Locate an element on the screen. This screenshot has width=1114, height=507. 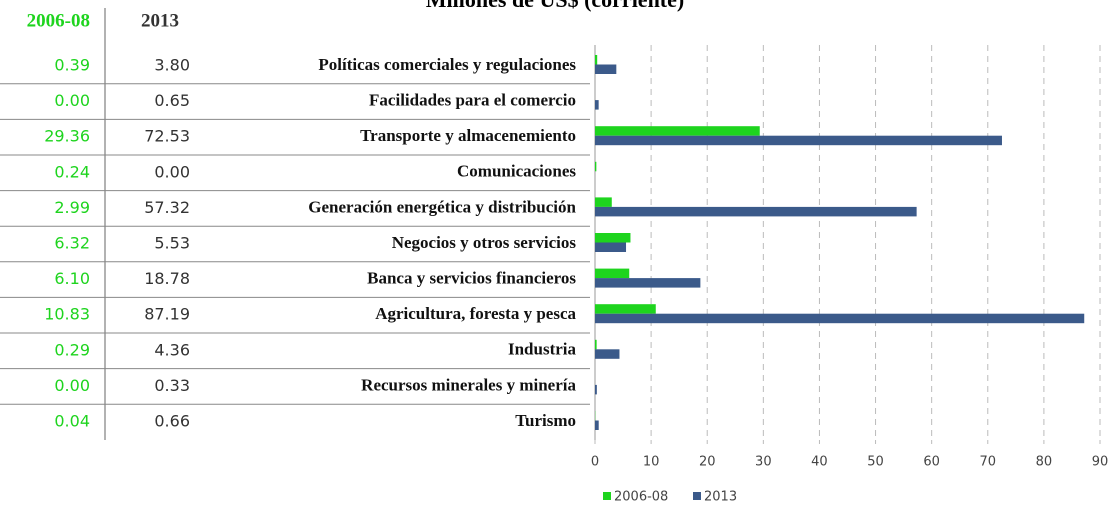
category-label: Negocios y otros servicios is located at coordinates (484, 242).